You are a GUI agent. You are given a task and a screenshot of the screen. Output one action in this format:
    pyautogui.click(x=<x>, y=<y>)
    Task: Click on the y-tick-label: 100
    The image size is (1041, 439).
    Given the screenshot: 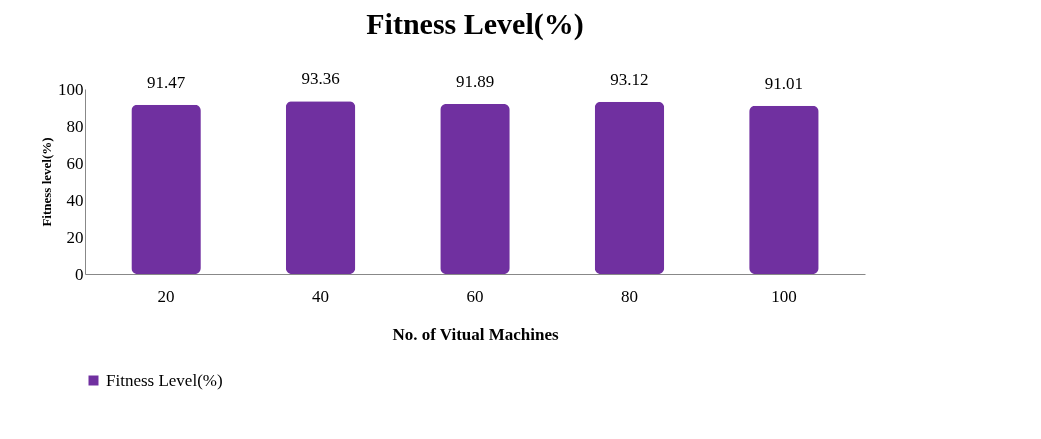 What is the action you would take?
    pyautogui.click(x=71, y=89)
    